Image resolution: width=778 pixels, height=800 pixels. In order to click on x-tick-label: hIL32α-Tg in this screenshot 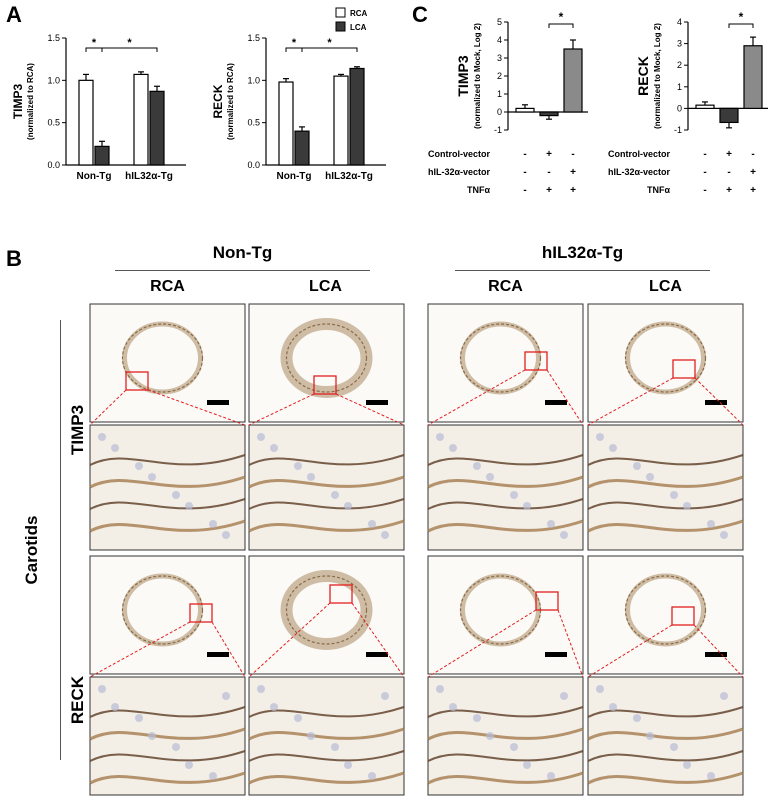, I will do `click(349, 176)`.